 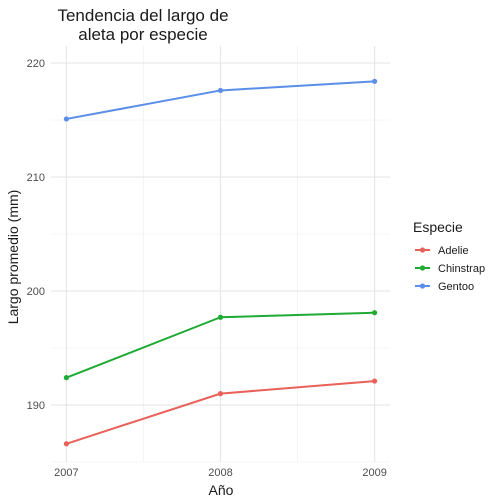 I want to click on x-tick-label-0: 2007, so click(x=66, y=473).